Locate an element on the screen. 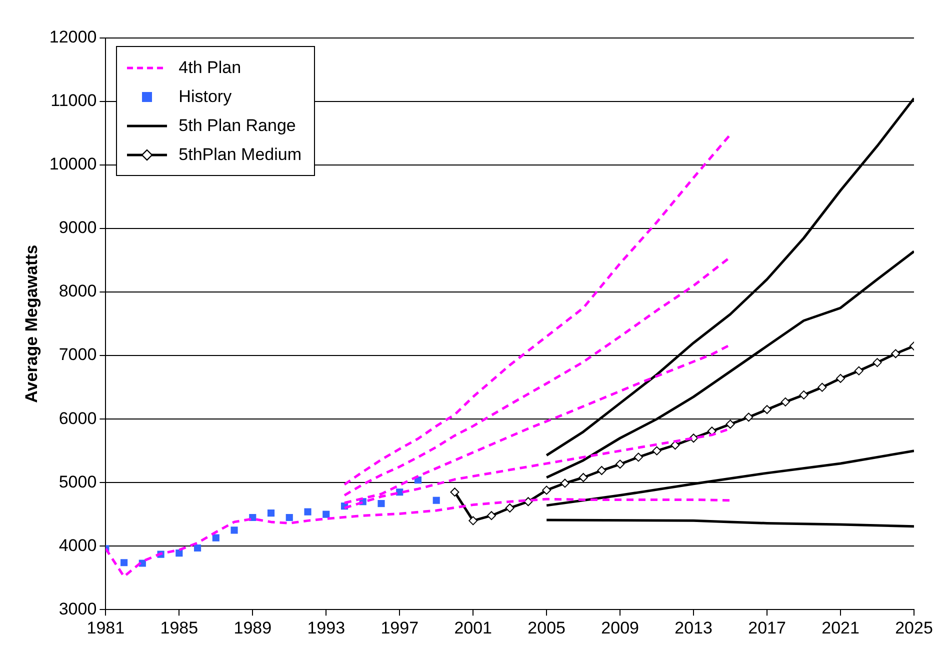 Image resolution: width=952 pixels, height=660 pixels. y-tick-label: 8000 is located at coordinates (77, 291).